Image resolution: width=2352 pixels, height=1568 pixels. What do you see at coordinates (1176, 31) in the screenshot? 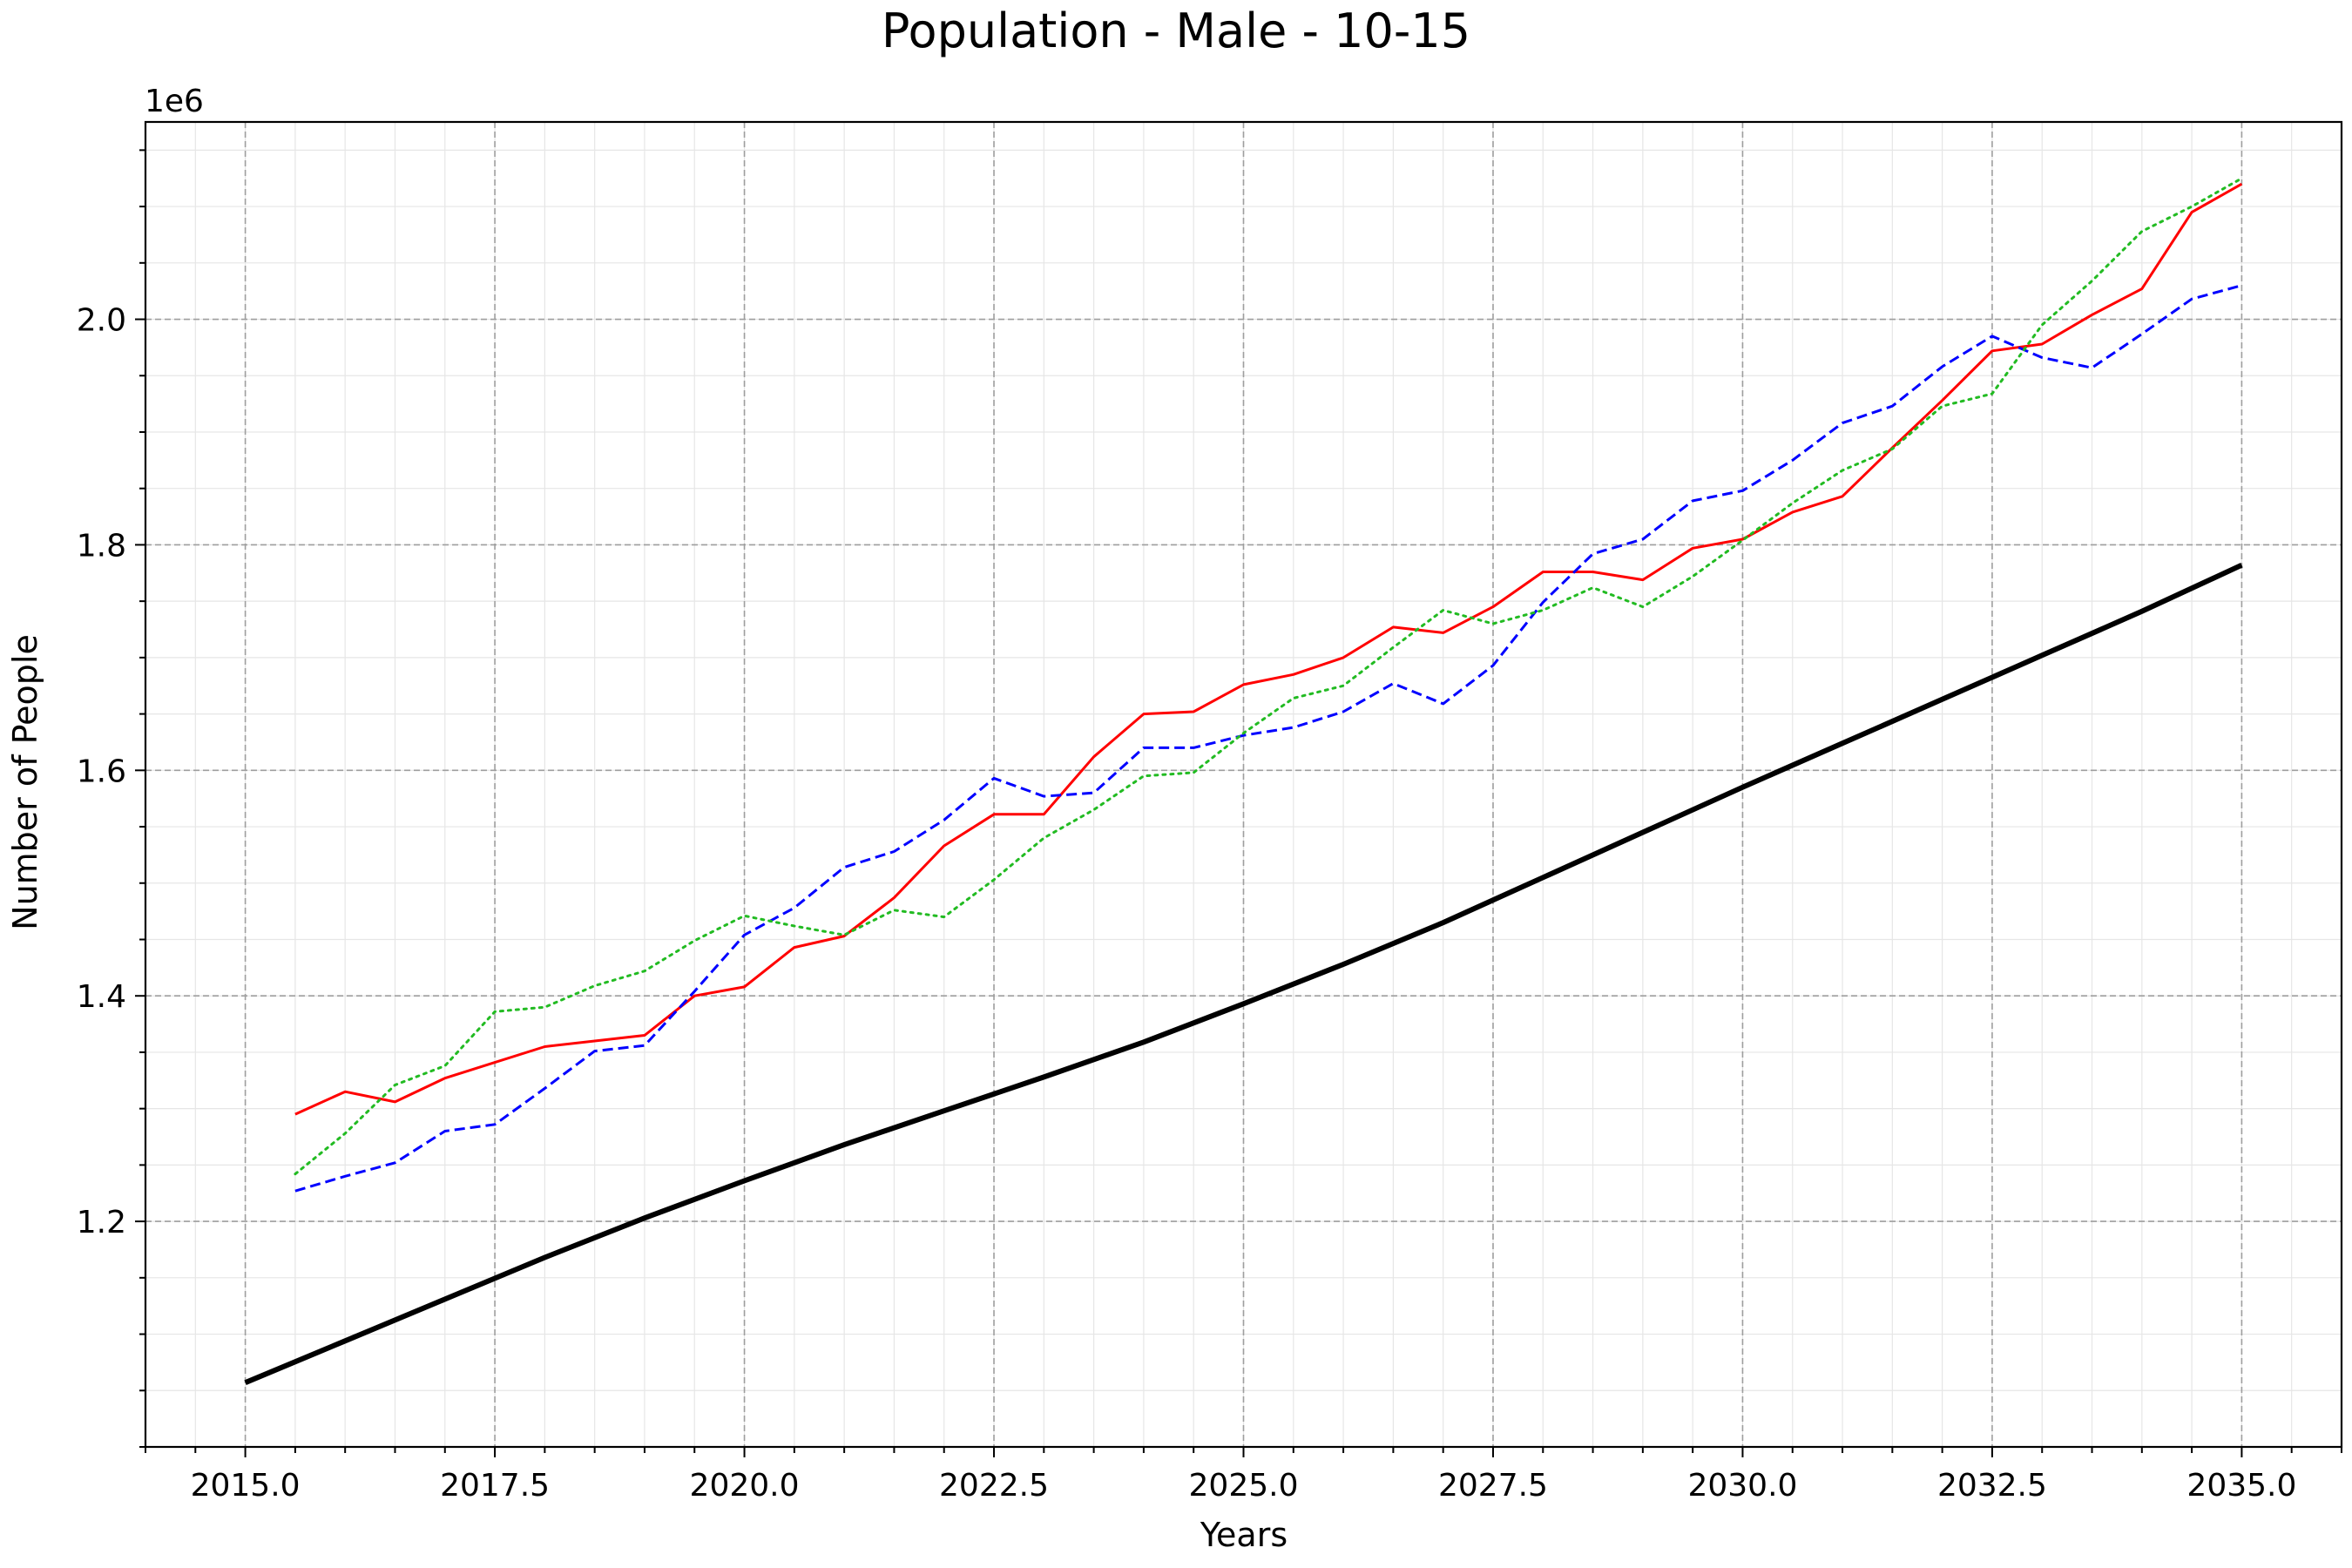
I see `chart-title: Population - Male - 10-15` at bounding box center [1176, 31].